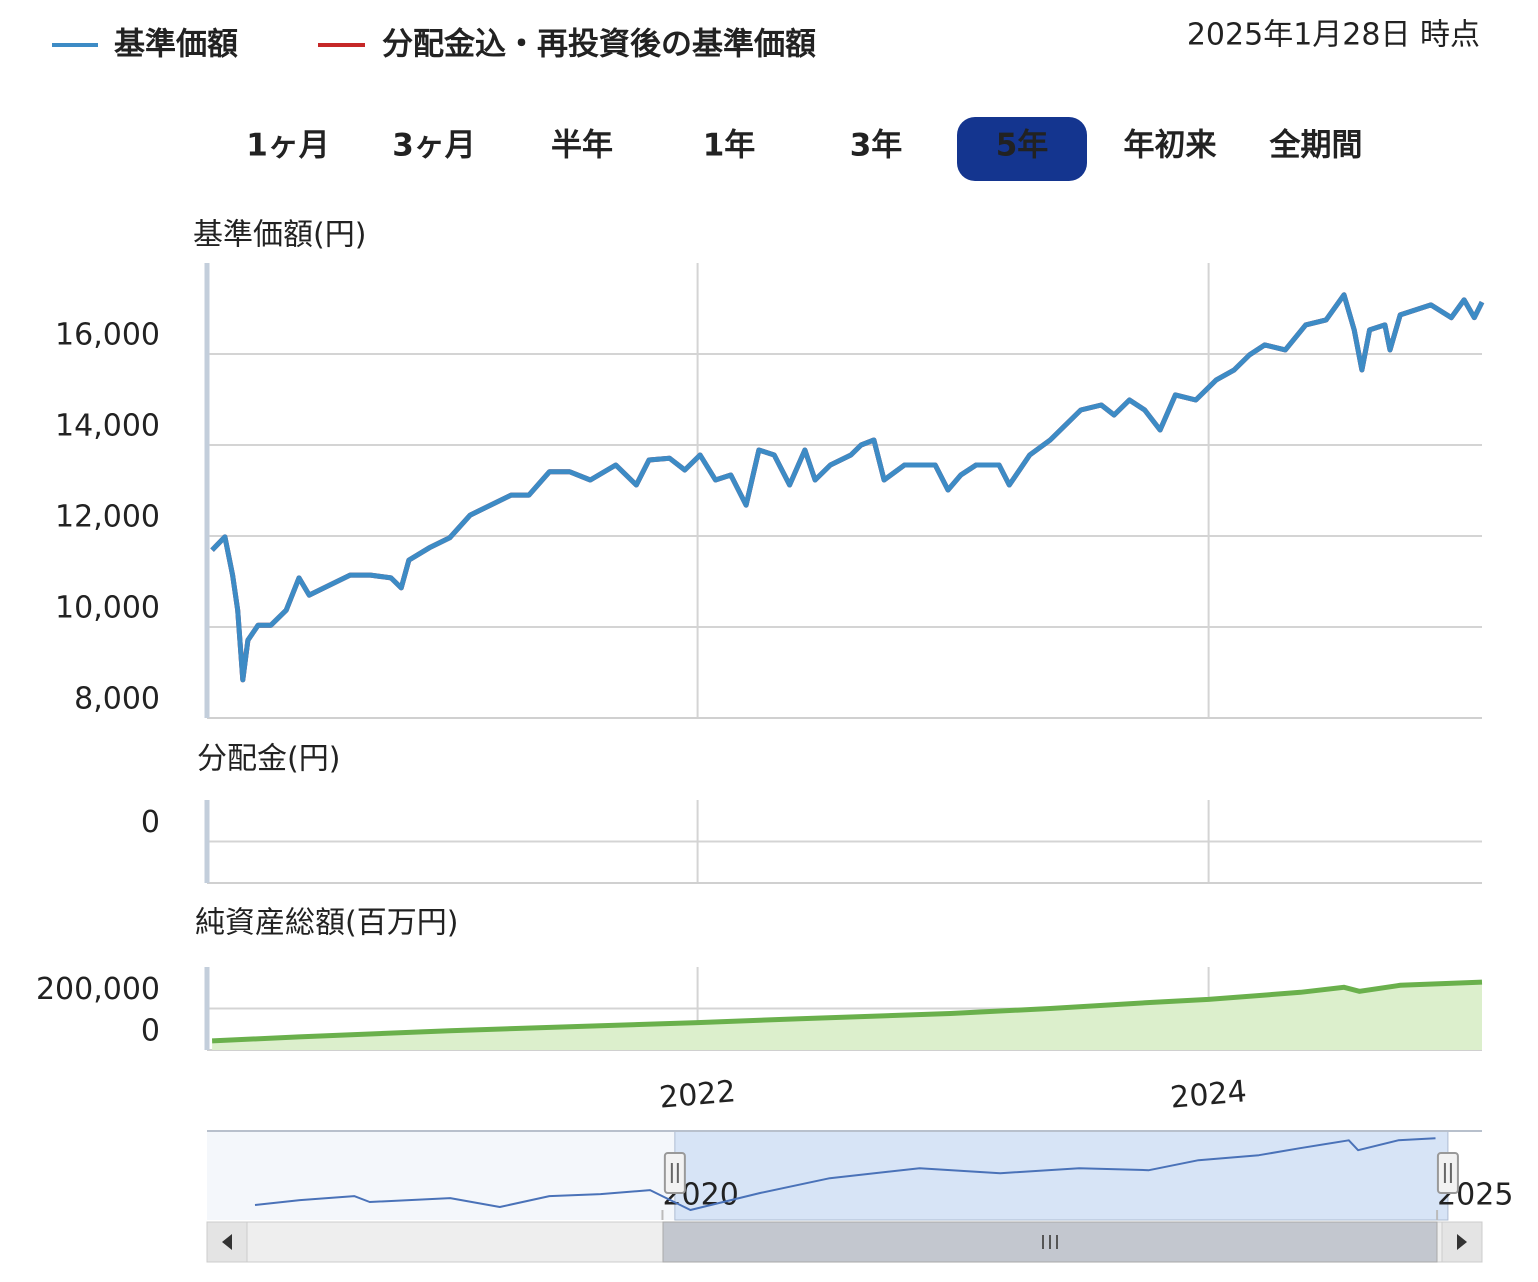  I want to click on as-of-date: 2025年1月28日 時点, so click(1333, 35).